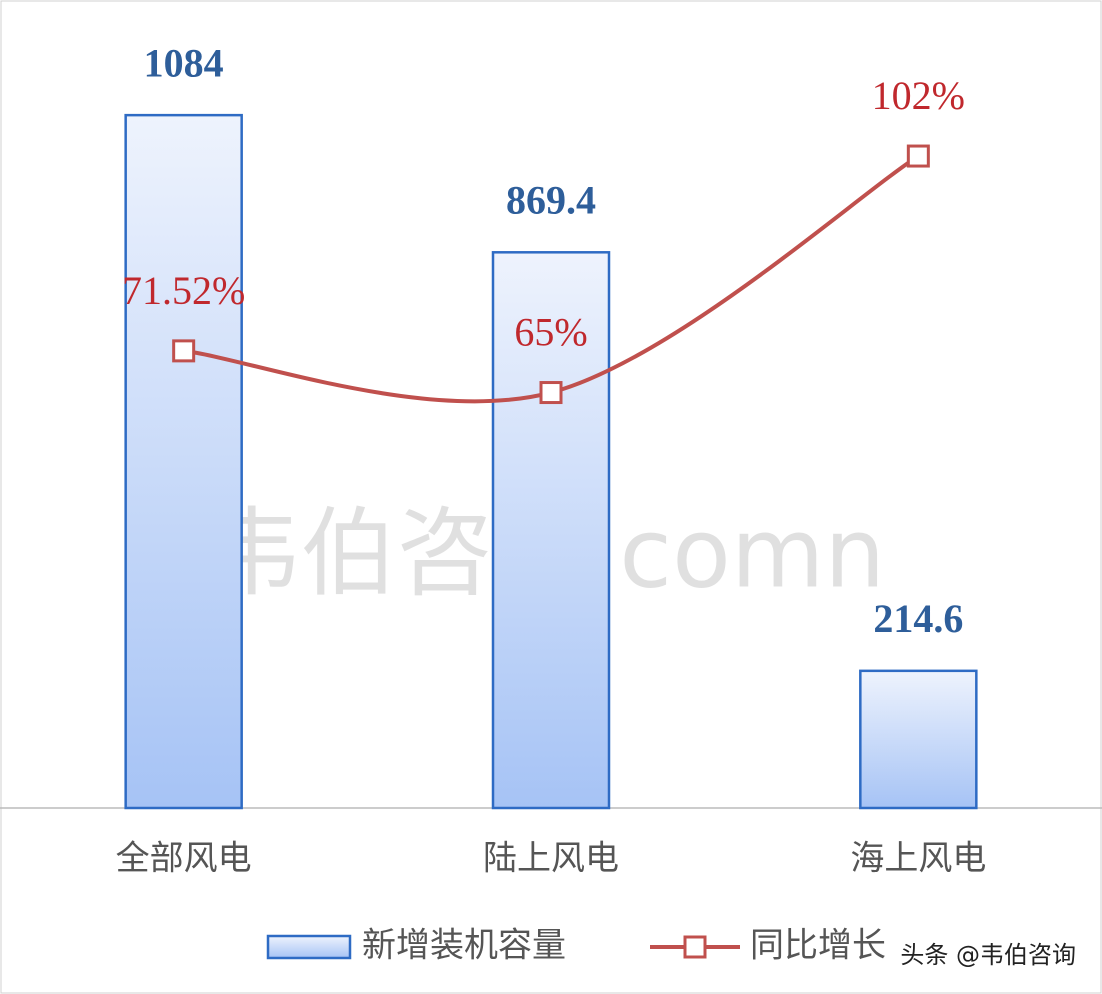 This screenshot has height=994, width=1102. What do you see at coordinates (818, 946) in the screenshot?
I see `legend-label: 同比增长` at bounding box center [818, 946].